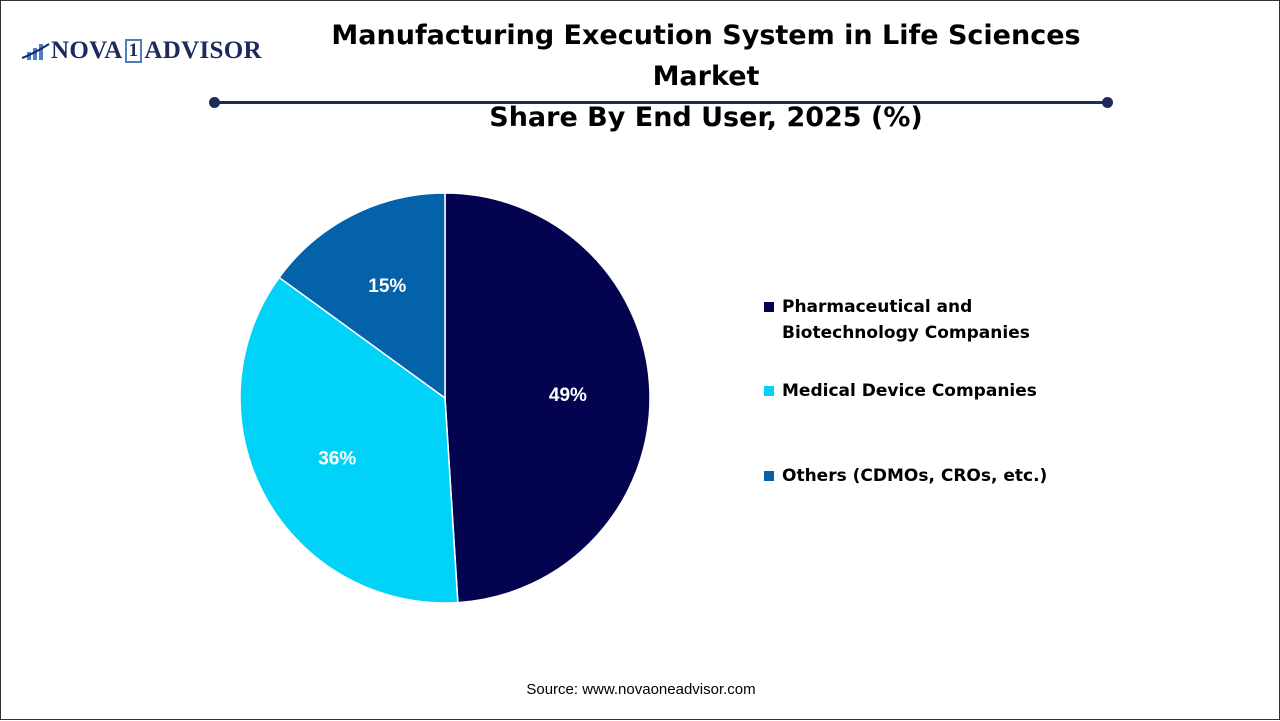 Image resolution: width=1280 pixels, height=721 pixels. Describe the element at coordinates (915, 476) in the screenshot. I see `legend-label-others: Others (CDMOs, CROs, etc.)` at that location.